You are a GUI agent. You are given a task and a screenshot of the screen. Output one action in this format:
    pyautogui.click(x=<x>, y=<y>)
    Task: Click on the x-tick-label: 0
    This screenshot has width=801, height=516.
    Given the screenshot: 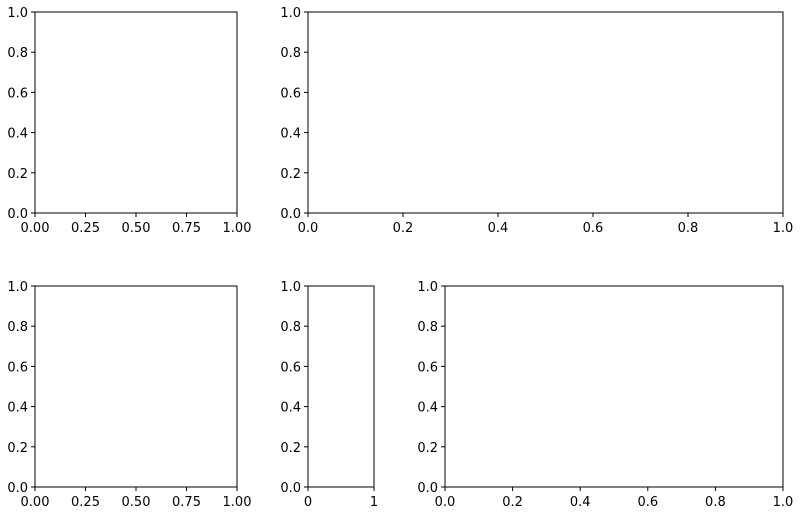 What is the action you would take?
    pyautogui.click(x=308, y=502)
    